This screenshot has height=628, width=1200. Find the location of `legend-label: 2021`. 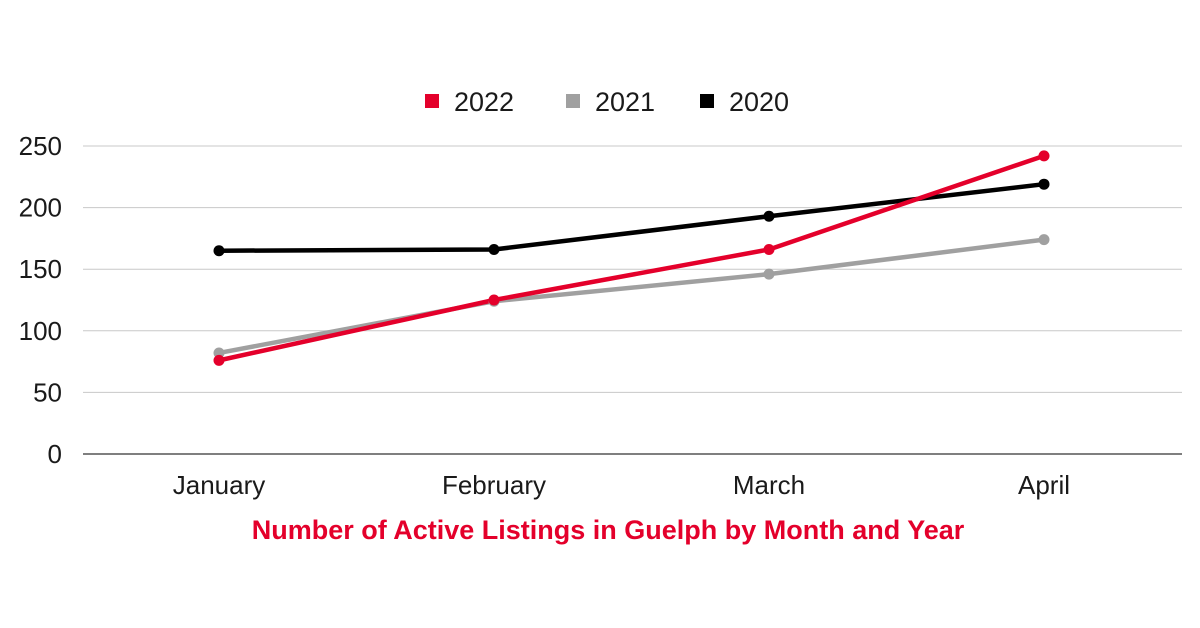

legend-label: 2021 is located at coordinates (625, 102).